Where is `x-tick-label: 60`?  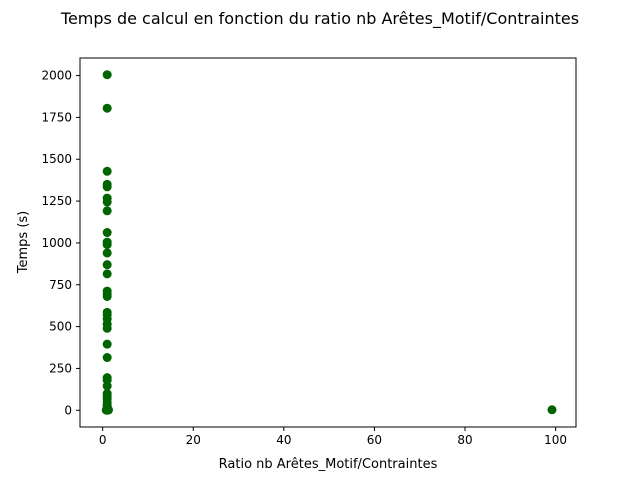
x-tick-label: 60 is located at coordinates (374, 440).